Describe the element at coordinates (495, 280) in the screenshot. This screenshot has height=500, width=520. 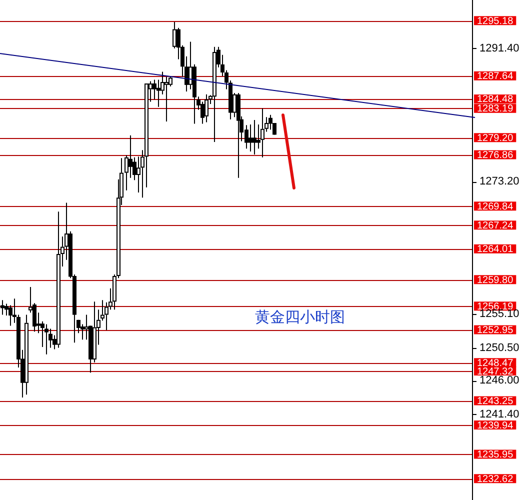
I see `ref-line-label: 1259.80` at that location.